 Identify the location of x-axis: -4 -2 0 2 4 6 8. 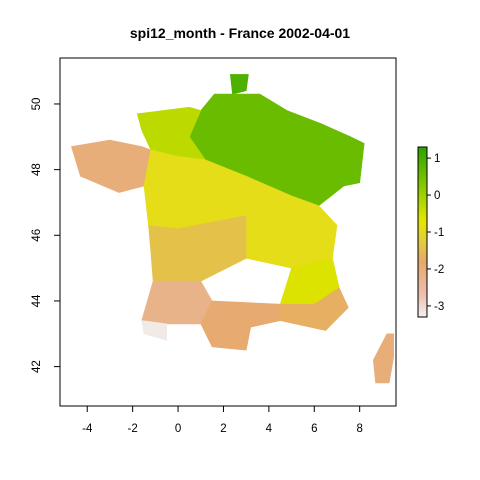
(222, 420).